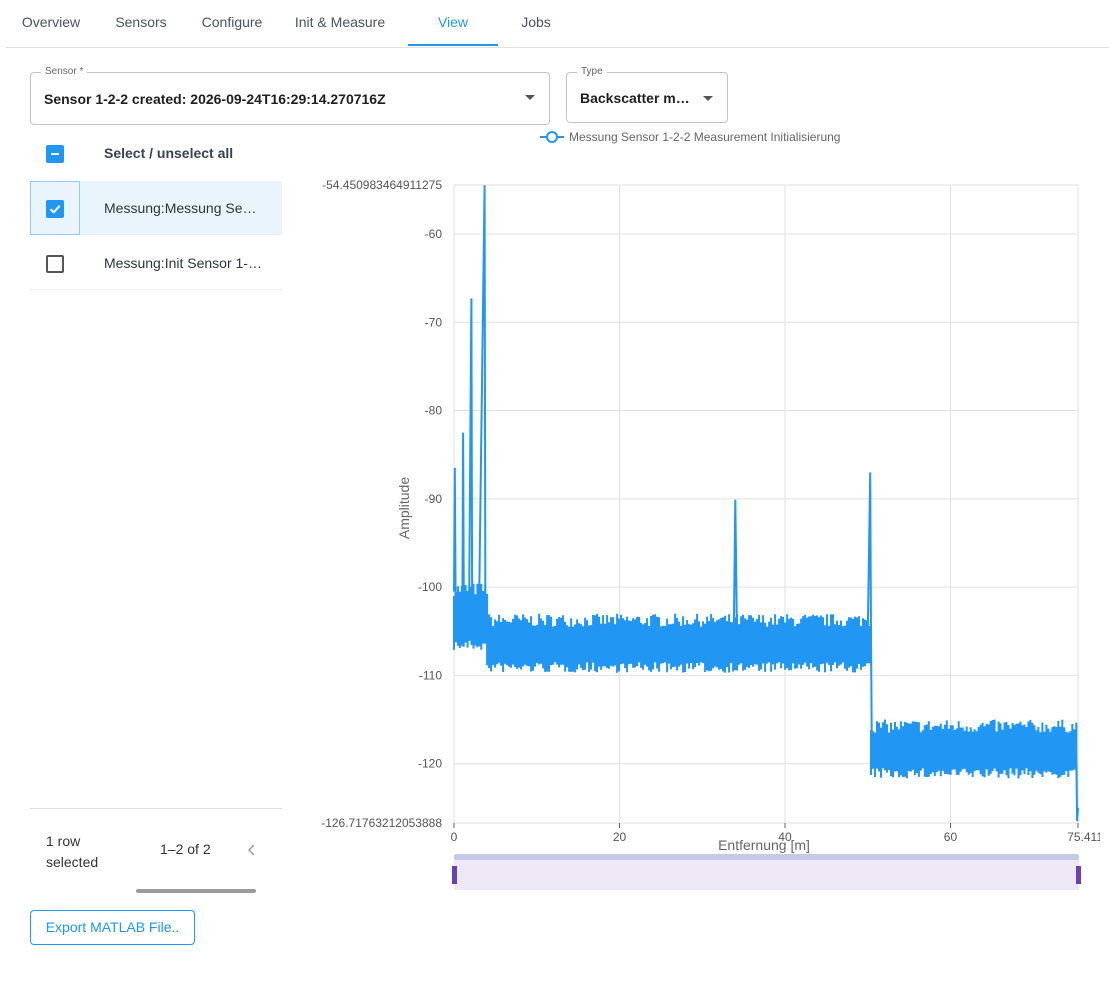  I want to click on x-tick-label: 40, so click(785, 837).